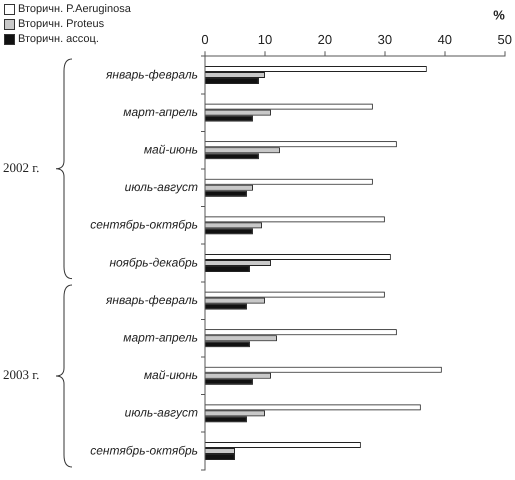 This screenshot has height=480, width=515. What do you see at coordinates (74, 9) in the screenshot?
I see `legend-label: Вторичн. P.Aeruginosa` at bounding box center [74, 9].